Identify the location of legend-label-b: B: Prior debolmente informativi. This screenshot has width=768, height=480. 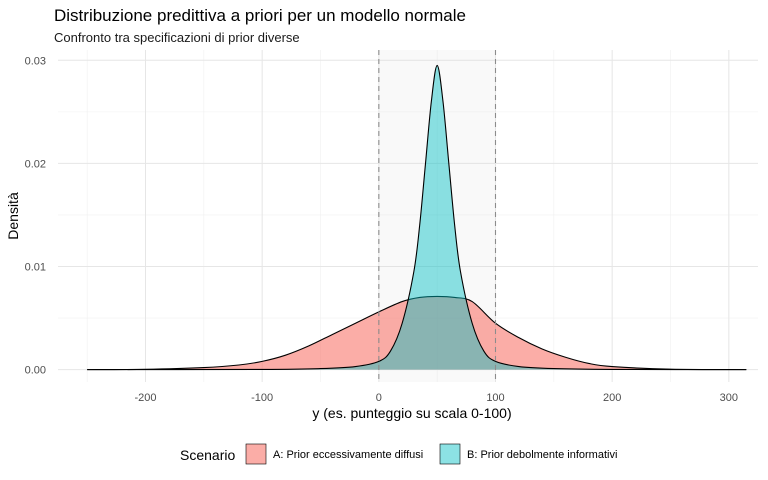
(542, 455).